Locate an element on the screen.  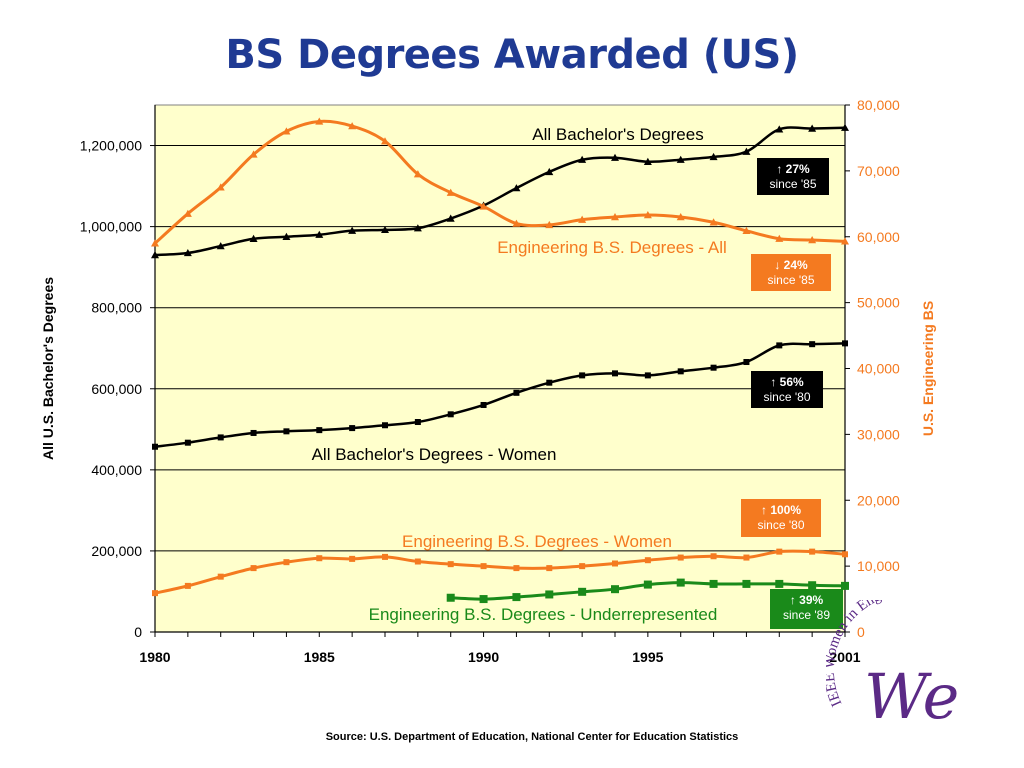
x-tick-label: 1995 is located at coordinates (647, 657).